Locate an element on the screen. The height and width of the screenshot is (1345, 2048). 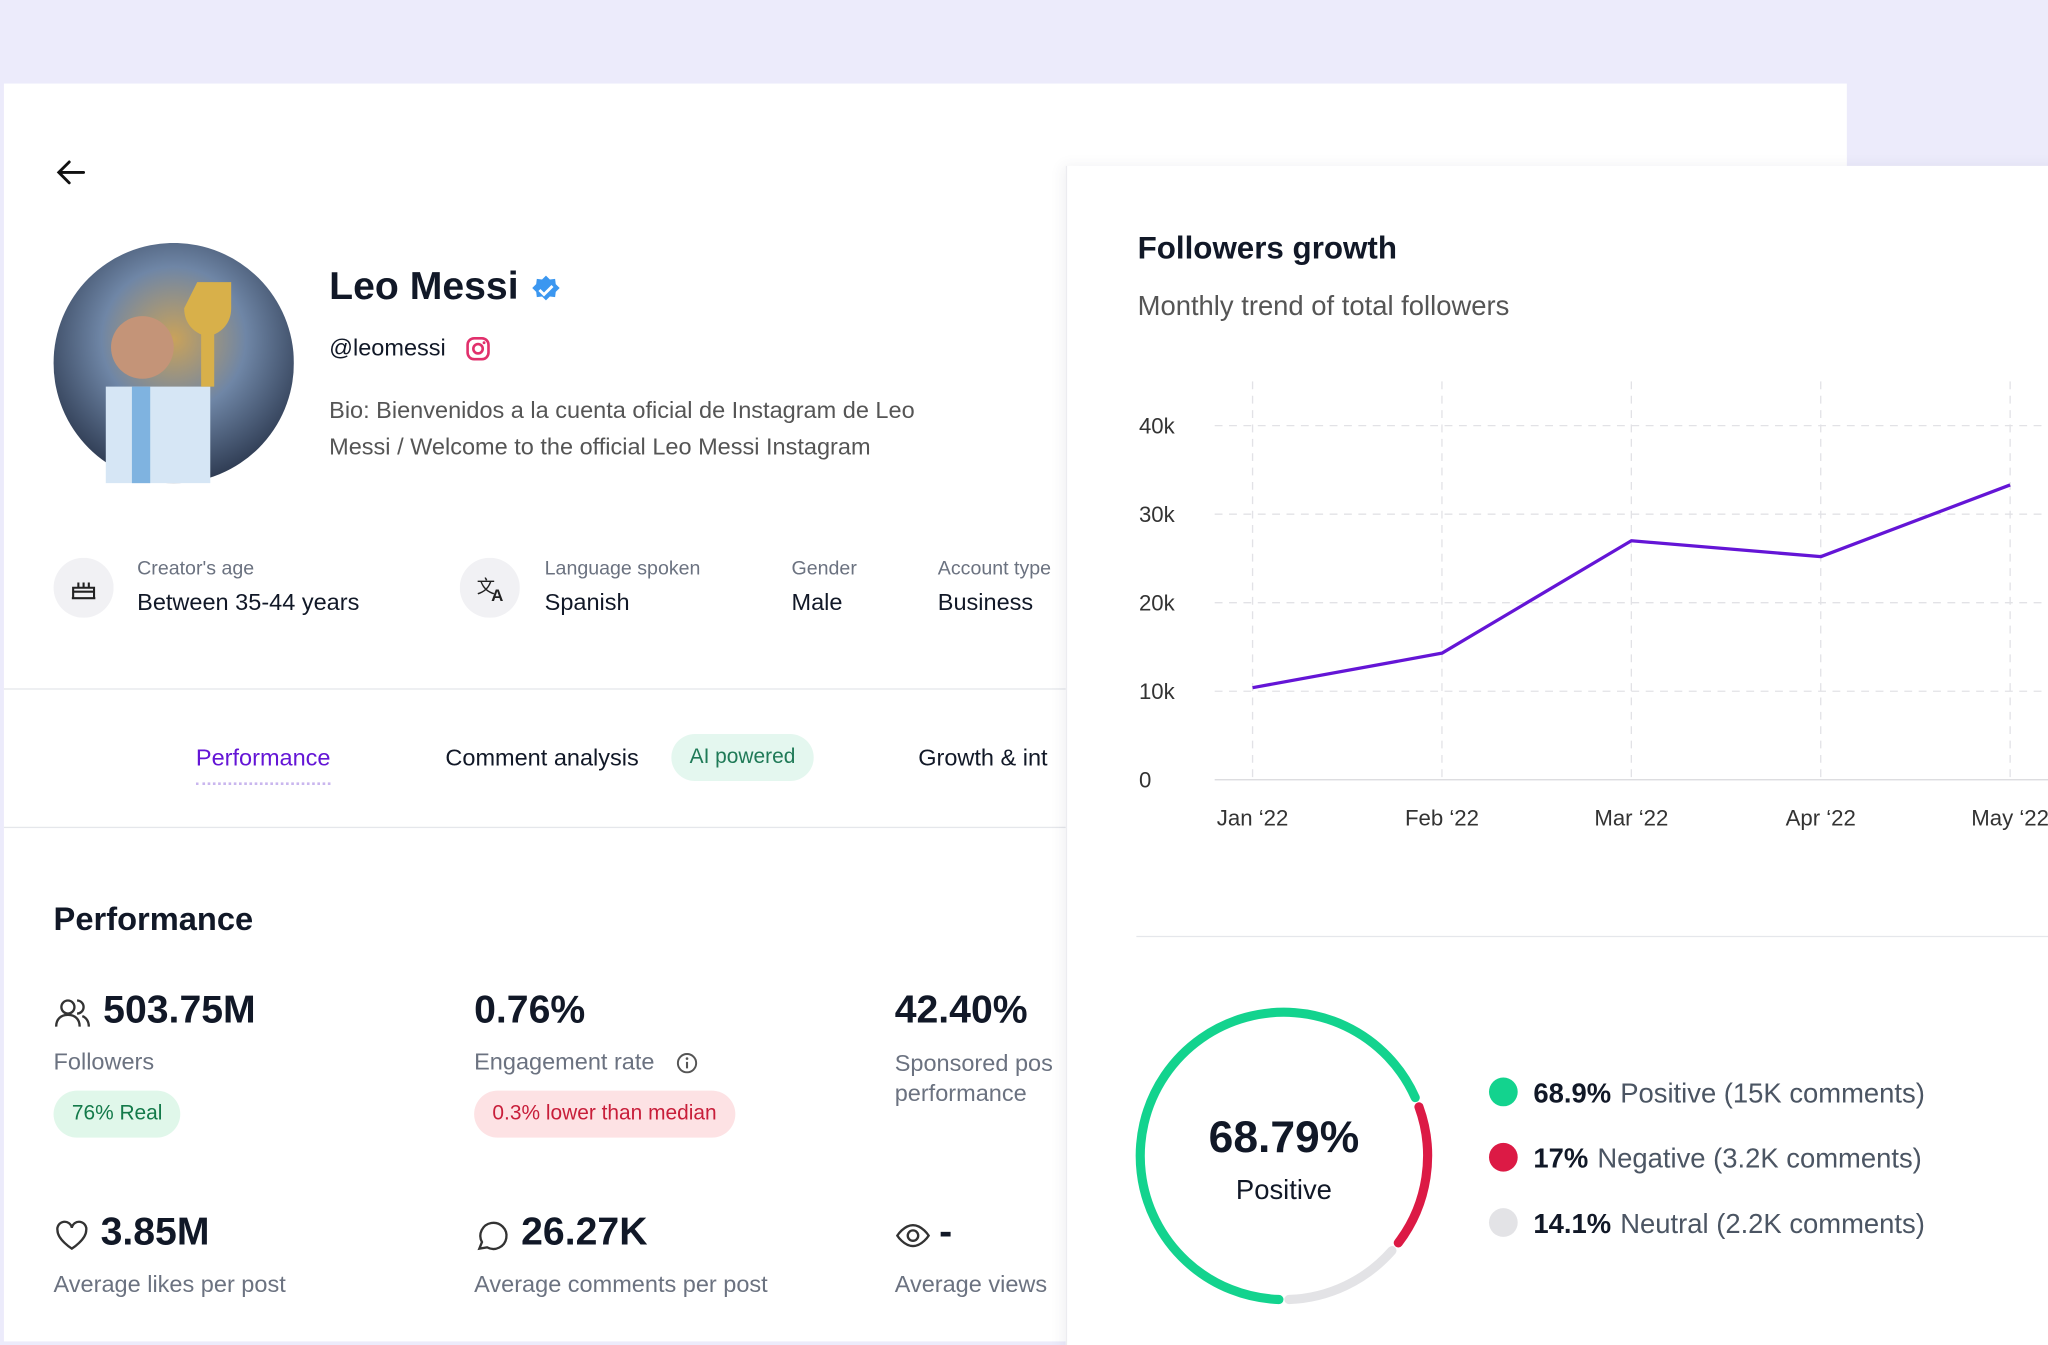
stat-value: 3.85M is located at coordinates (155, 1232).